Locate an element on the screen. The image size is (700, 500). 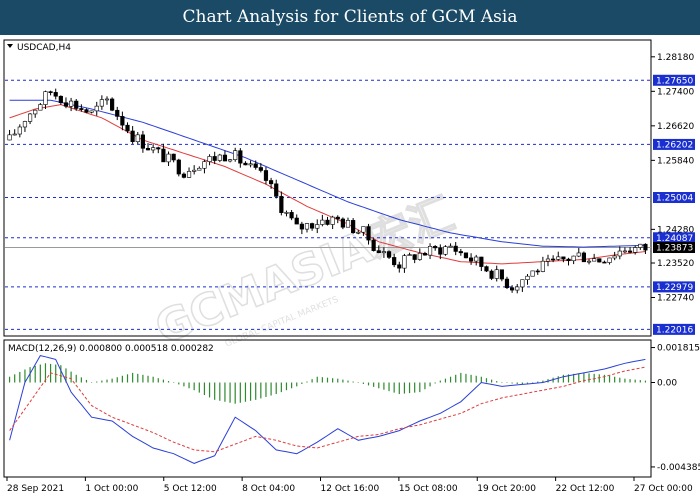
current-price-label: 1.23873 is located at coordinates (674, 249).